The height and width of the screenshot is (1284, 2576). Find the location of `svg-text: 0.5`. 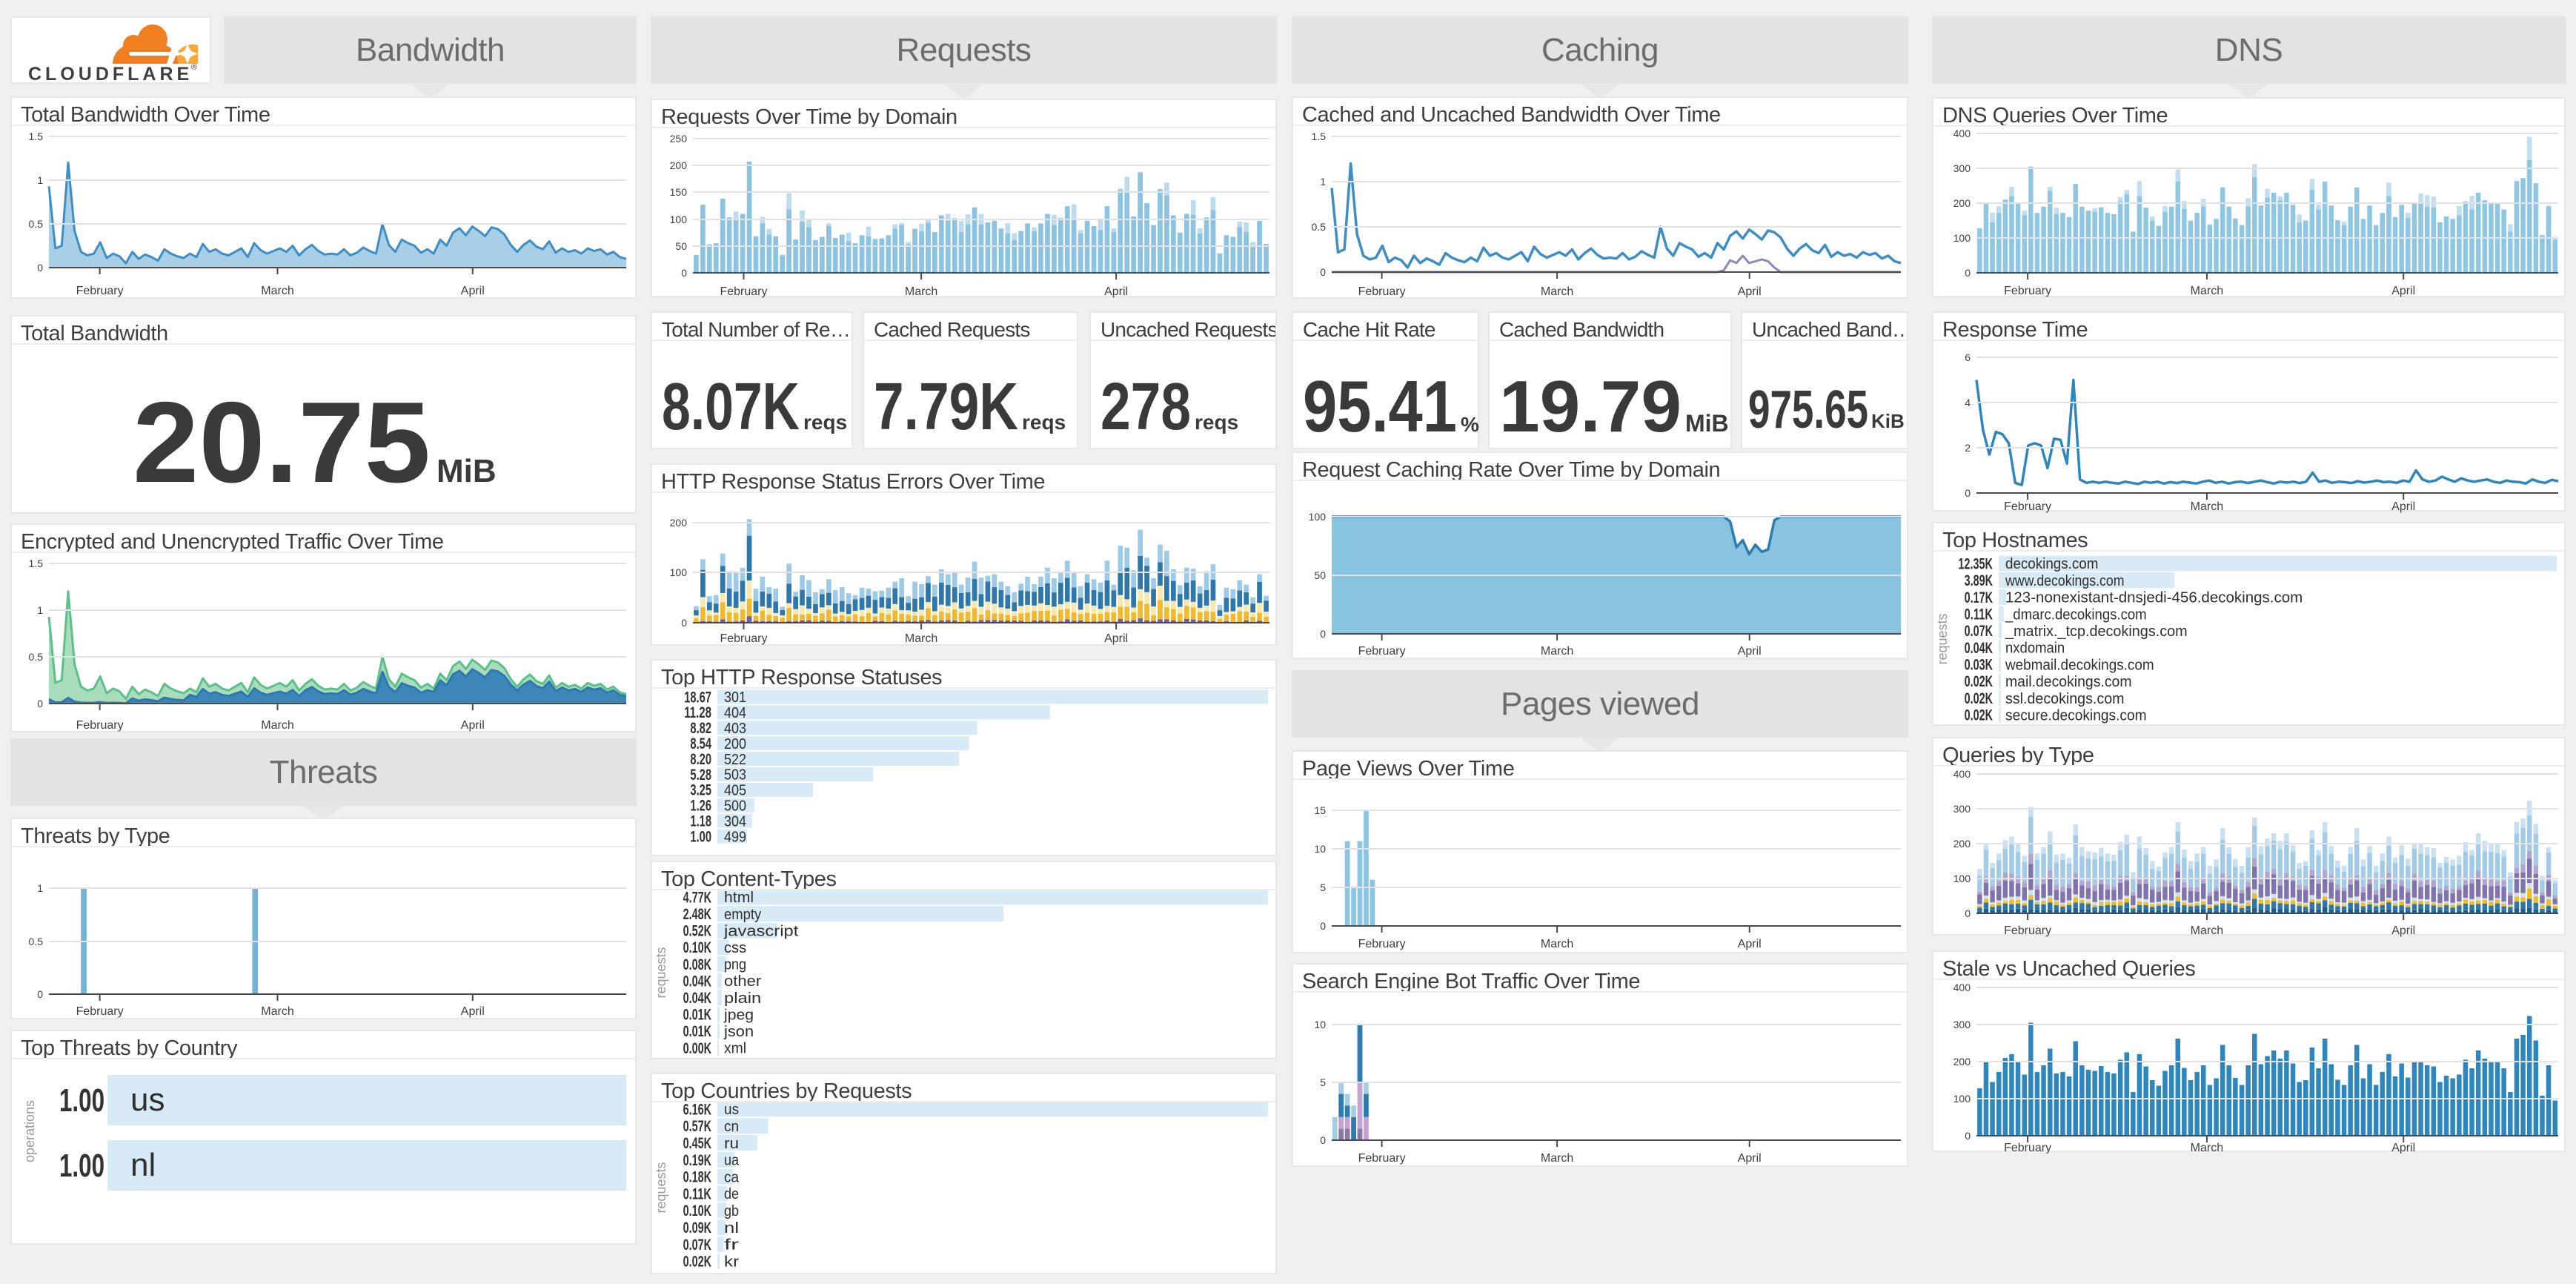

svg-text: 0.5 is located at coordinates (36, 657).